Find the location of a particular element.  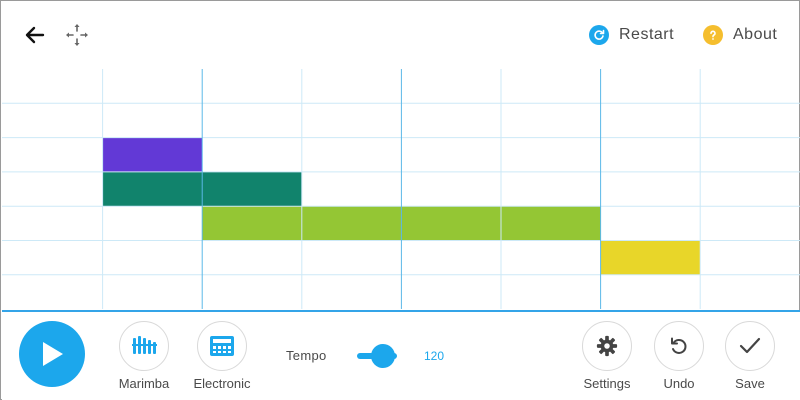

checkmark-icon is located at coordinates (750, 345).